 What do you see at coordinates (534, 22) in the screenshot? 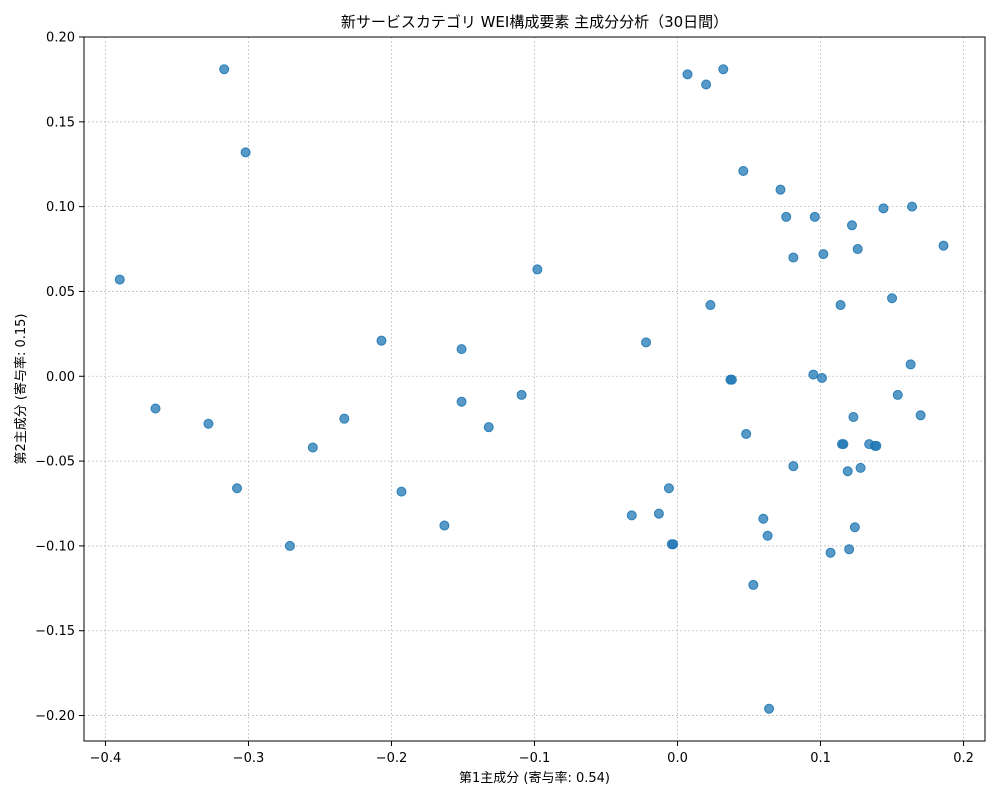
I see `chart-title: 新サービスカテゴリ WEI構成要素 主成分分析（30日間）` at bounding box center [534, 22].